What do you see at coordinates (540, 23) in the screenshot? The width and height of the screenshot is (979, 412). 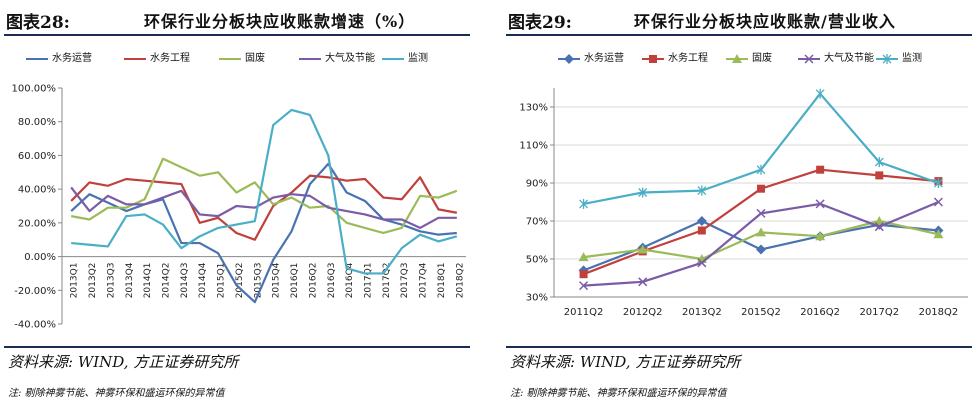 I see `right-figure-number: 图表29:` at bounding box center [540, 23].